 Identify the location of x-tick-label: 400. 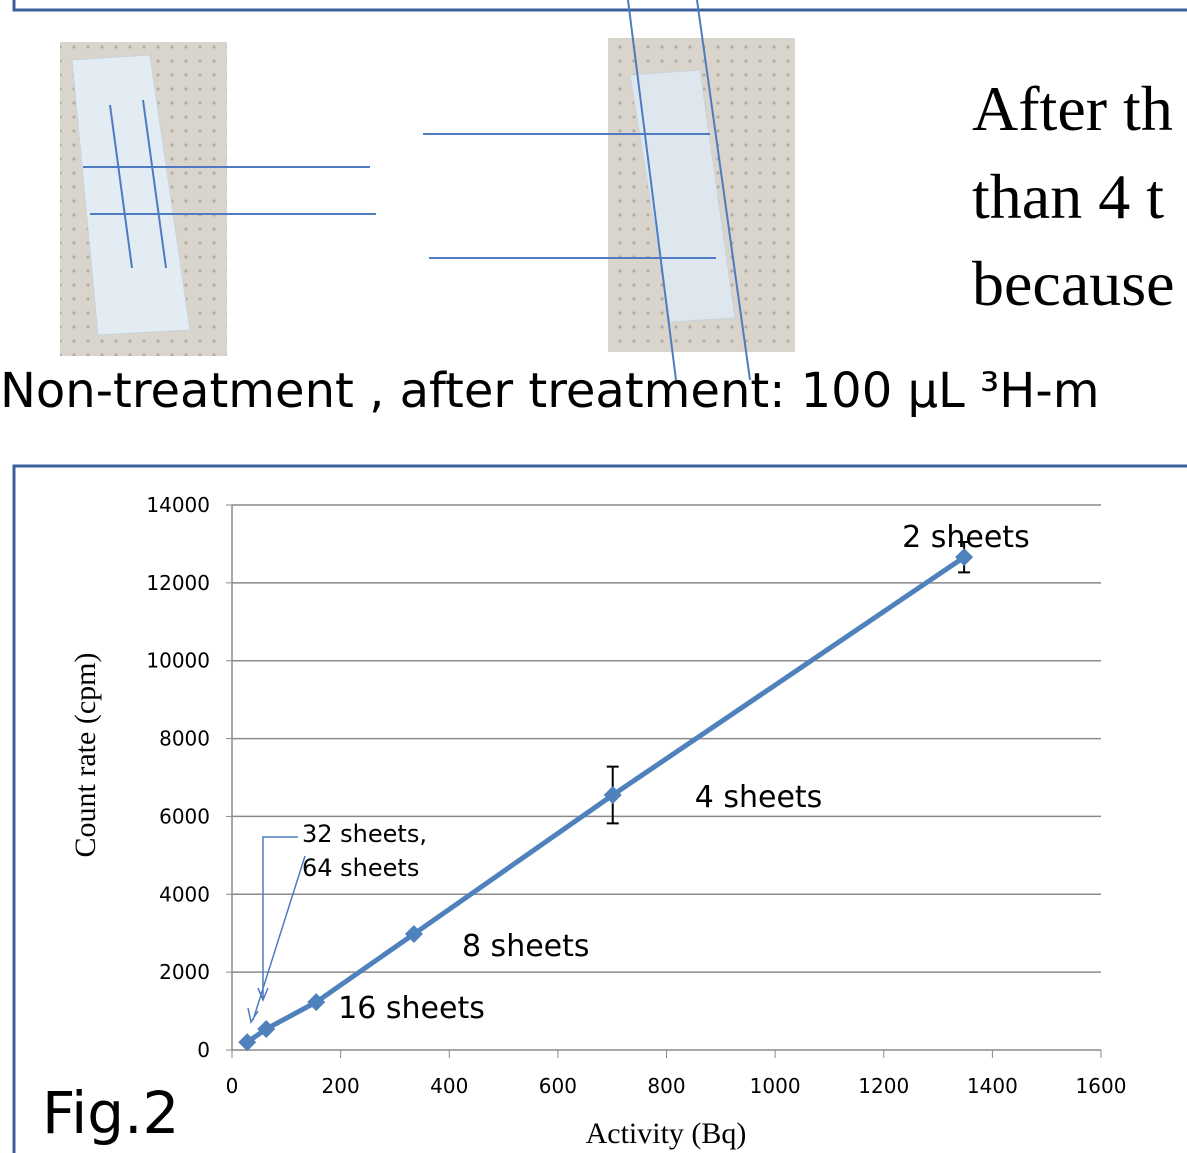
(449, 1086).